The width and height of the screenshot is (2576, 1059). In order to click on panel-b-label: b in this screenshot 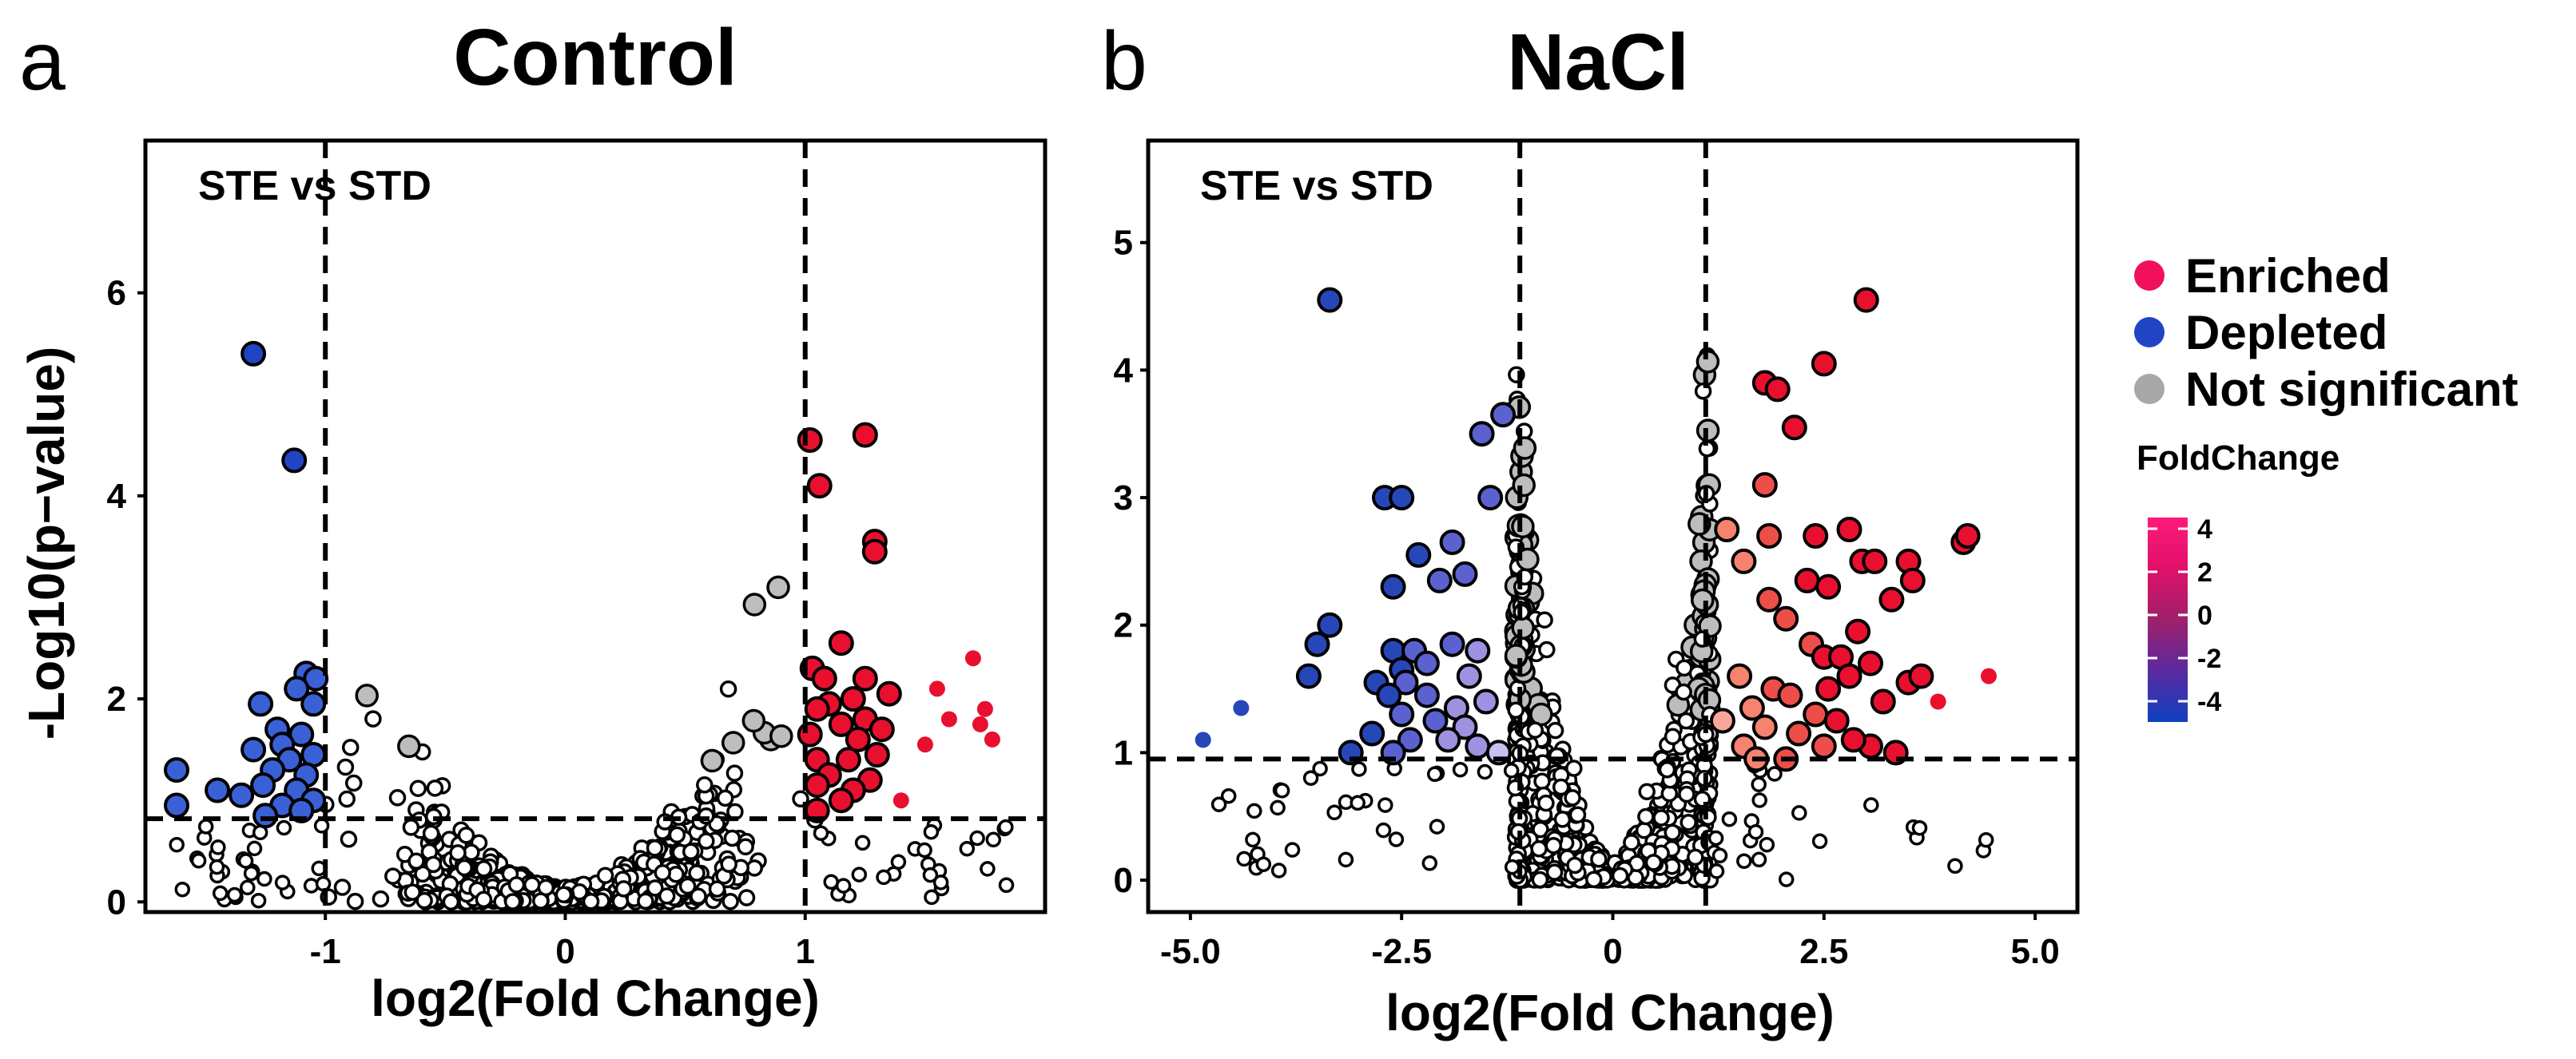, I will do `click(1124, 62)`.